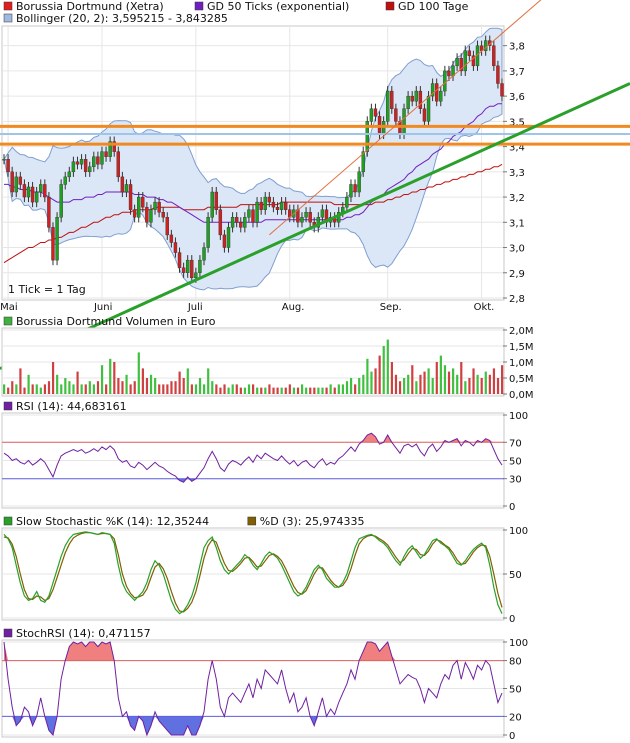 Image resolution: width=630 pixels, height=743 pixels. I want to click on y-tick-label-price: 3,3, so click(517, 173).